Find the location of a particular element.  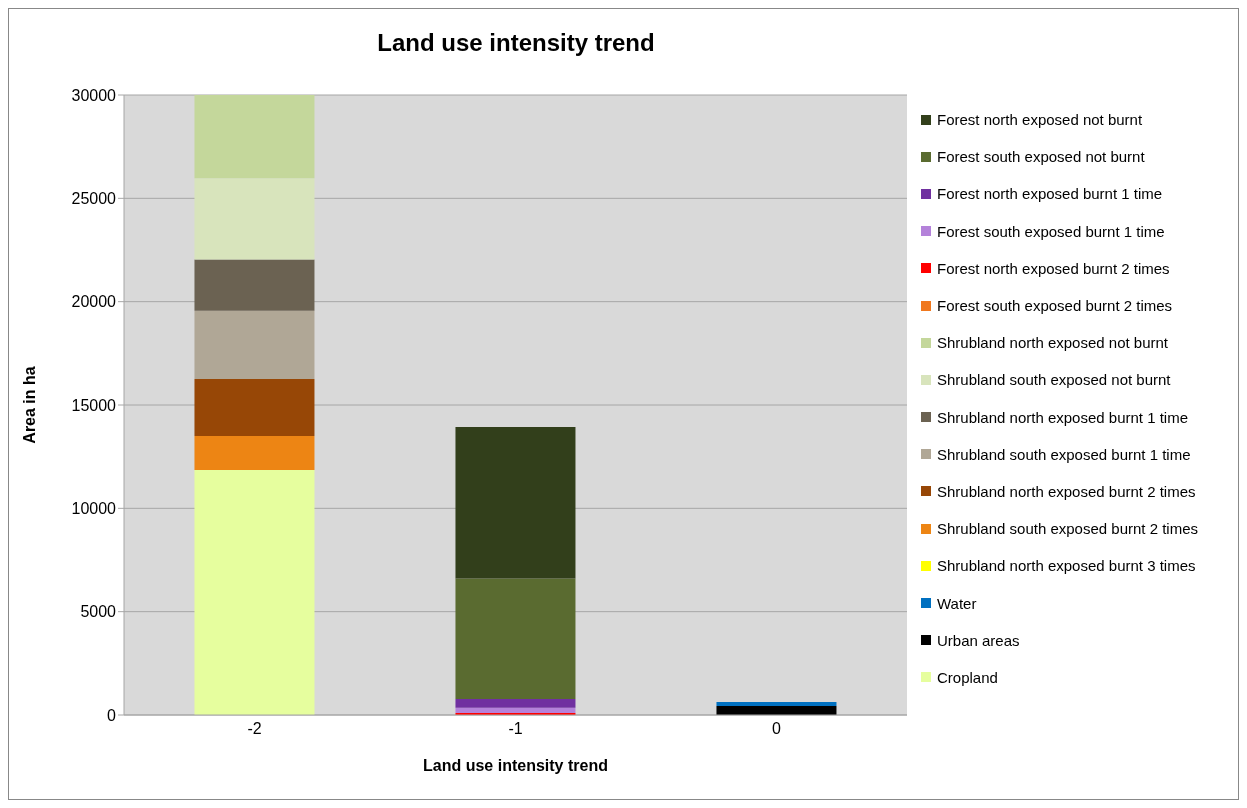

legend-label: Forest south exposed not burnt is located at coordinates (1041, 157).